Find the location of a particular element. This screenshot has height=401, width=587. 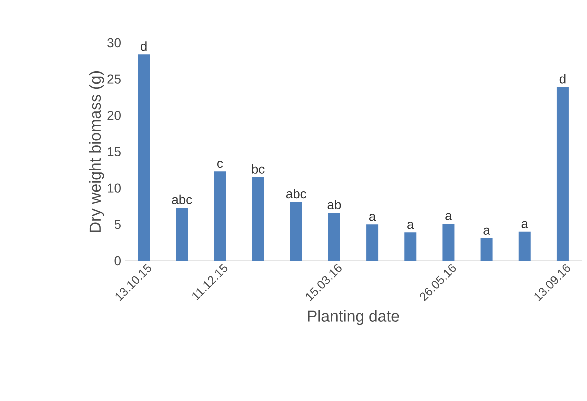

x-axis-title: Planting date is located at coordinates (354, 318).